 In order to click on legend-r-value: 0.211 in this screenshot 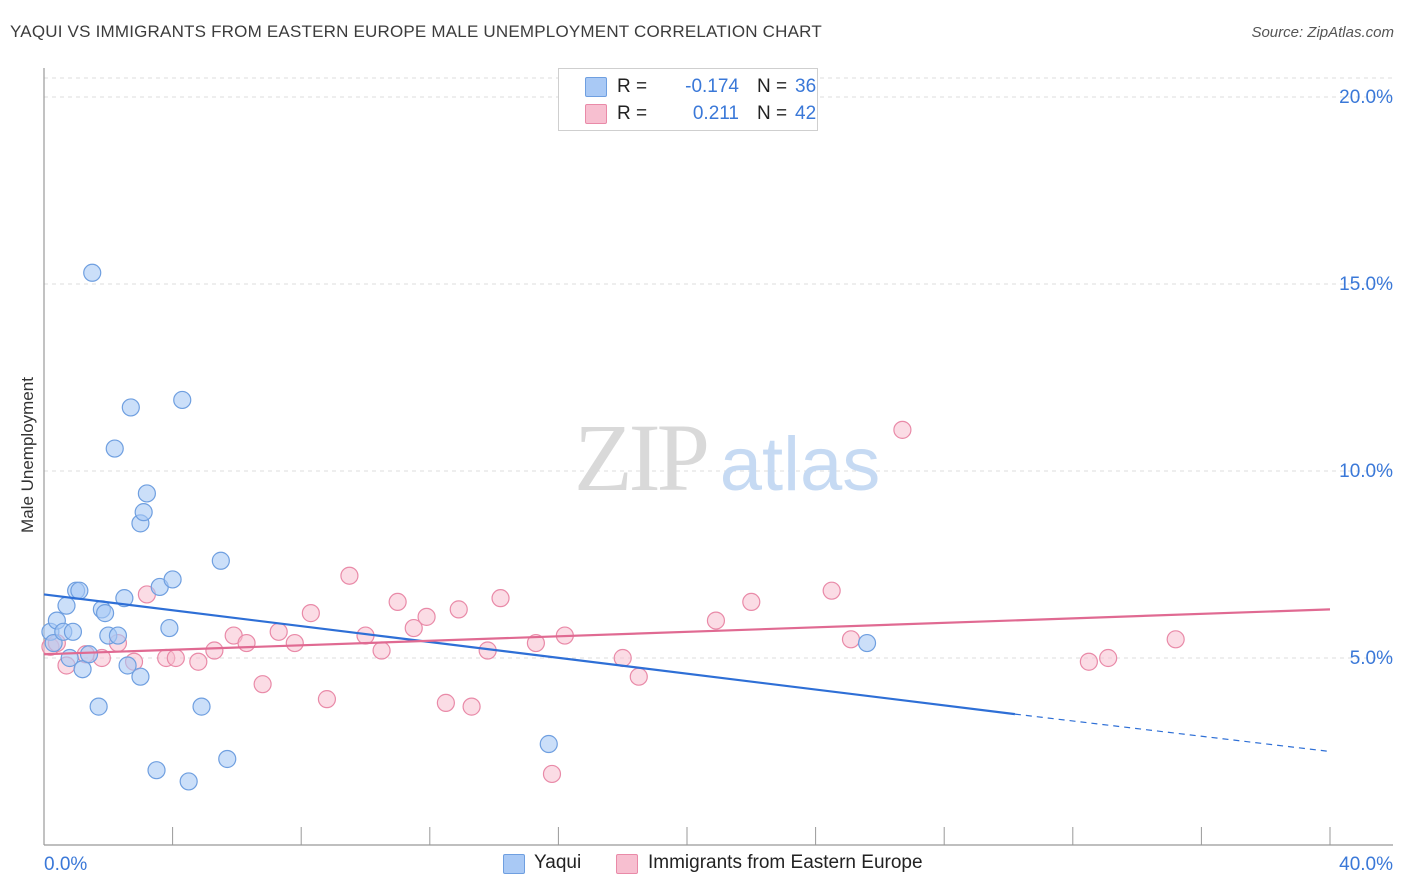, I will do `click(715, 113)`.